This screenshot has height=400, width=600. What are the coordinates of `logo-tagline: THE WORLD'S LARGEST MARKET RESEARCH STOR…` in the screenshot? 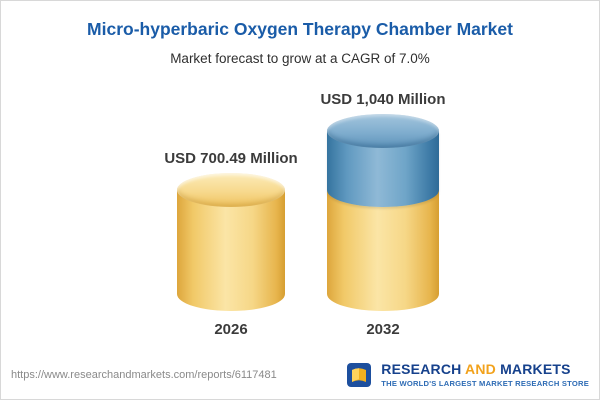 It's located at (485, 383).